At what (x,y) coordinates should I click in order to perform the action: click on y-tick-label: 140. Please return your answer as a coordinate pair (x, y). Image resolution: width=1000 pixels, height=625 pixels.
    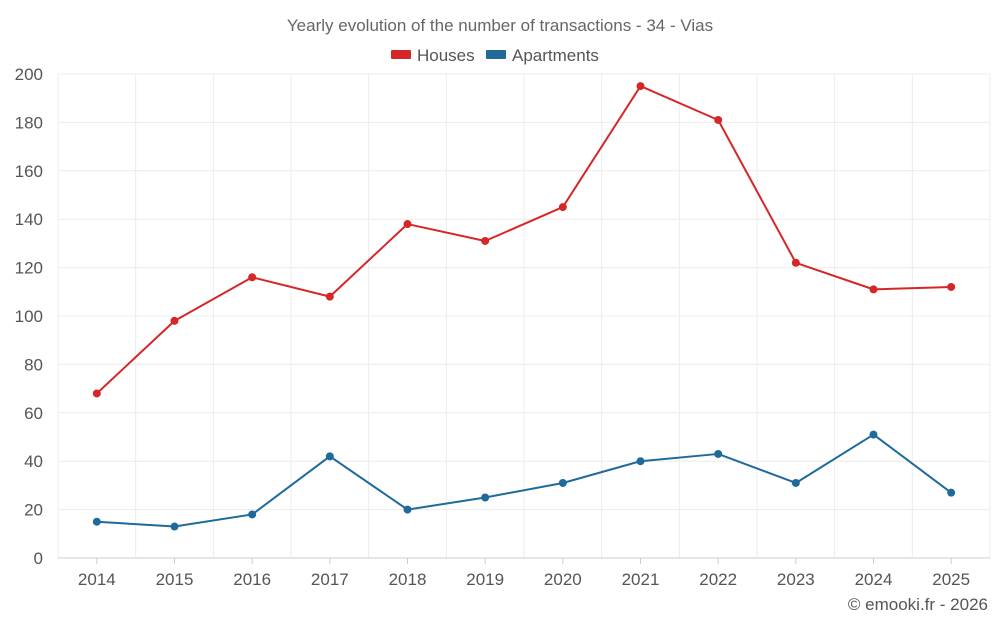
    Looking at the image, I should click on (29, 219).